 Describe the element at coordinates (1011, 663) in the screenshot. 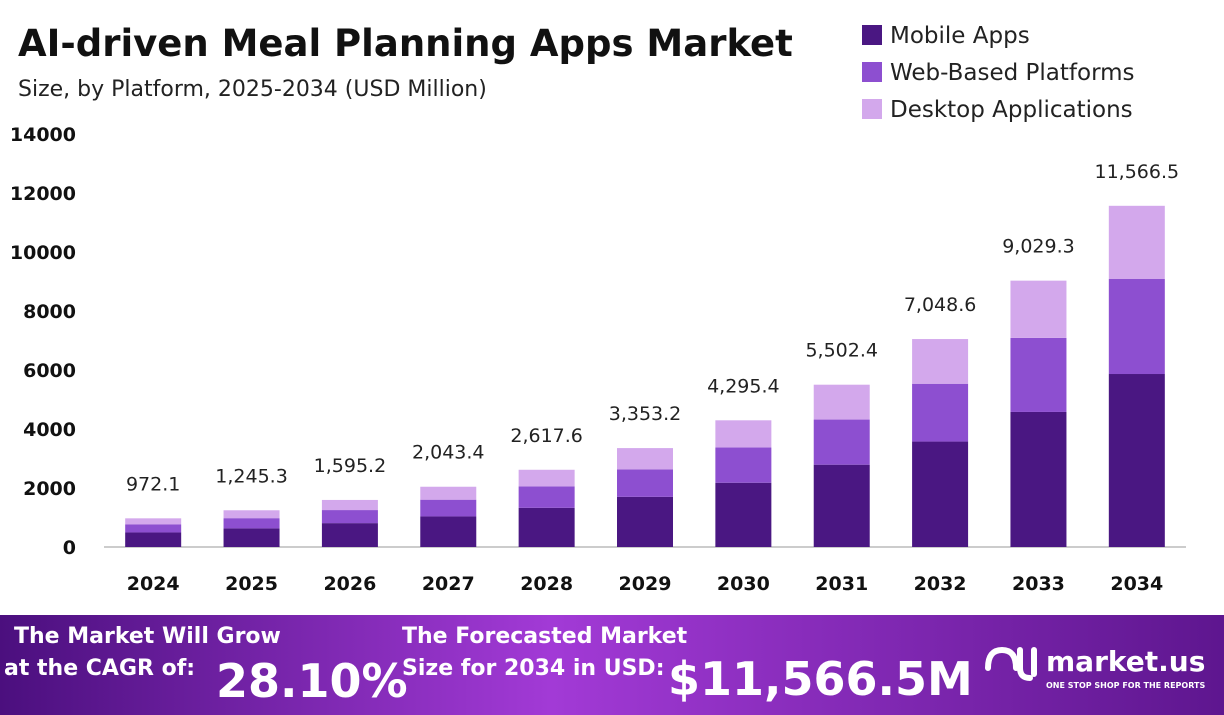

I see `brand-logo` at that location.